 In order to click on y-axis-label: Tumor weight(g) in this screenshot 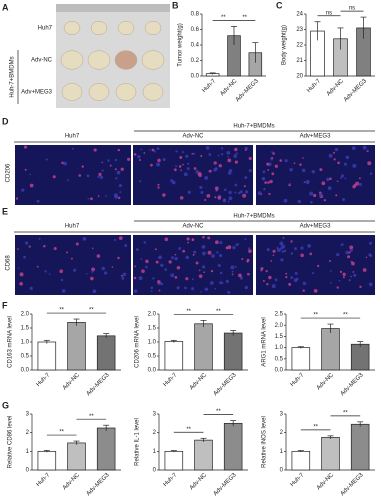, I will do `click(181, 44)`.